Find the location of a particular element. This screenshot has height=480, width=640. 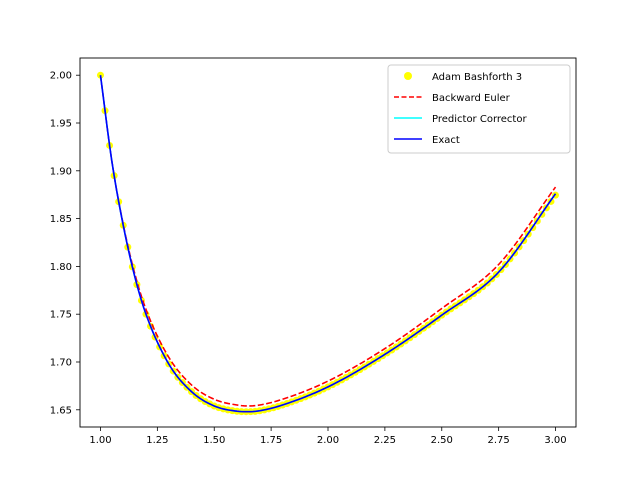

y-tick-label: 1.85 is located at coordinates (61, 219).